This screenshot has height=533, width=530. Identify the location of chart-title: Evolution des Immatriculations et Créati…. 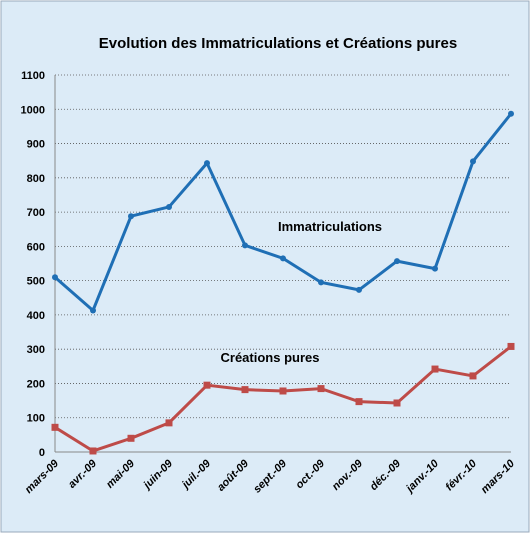
(278, 43).